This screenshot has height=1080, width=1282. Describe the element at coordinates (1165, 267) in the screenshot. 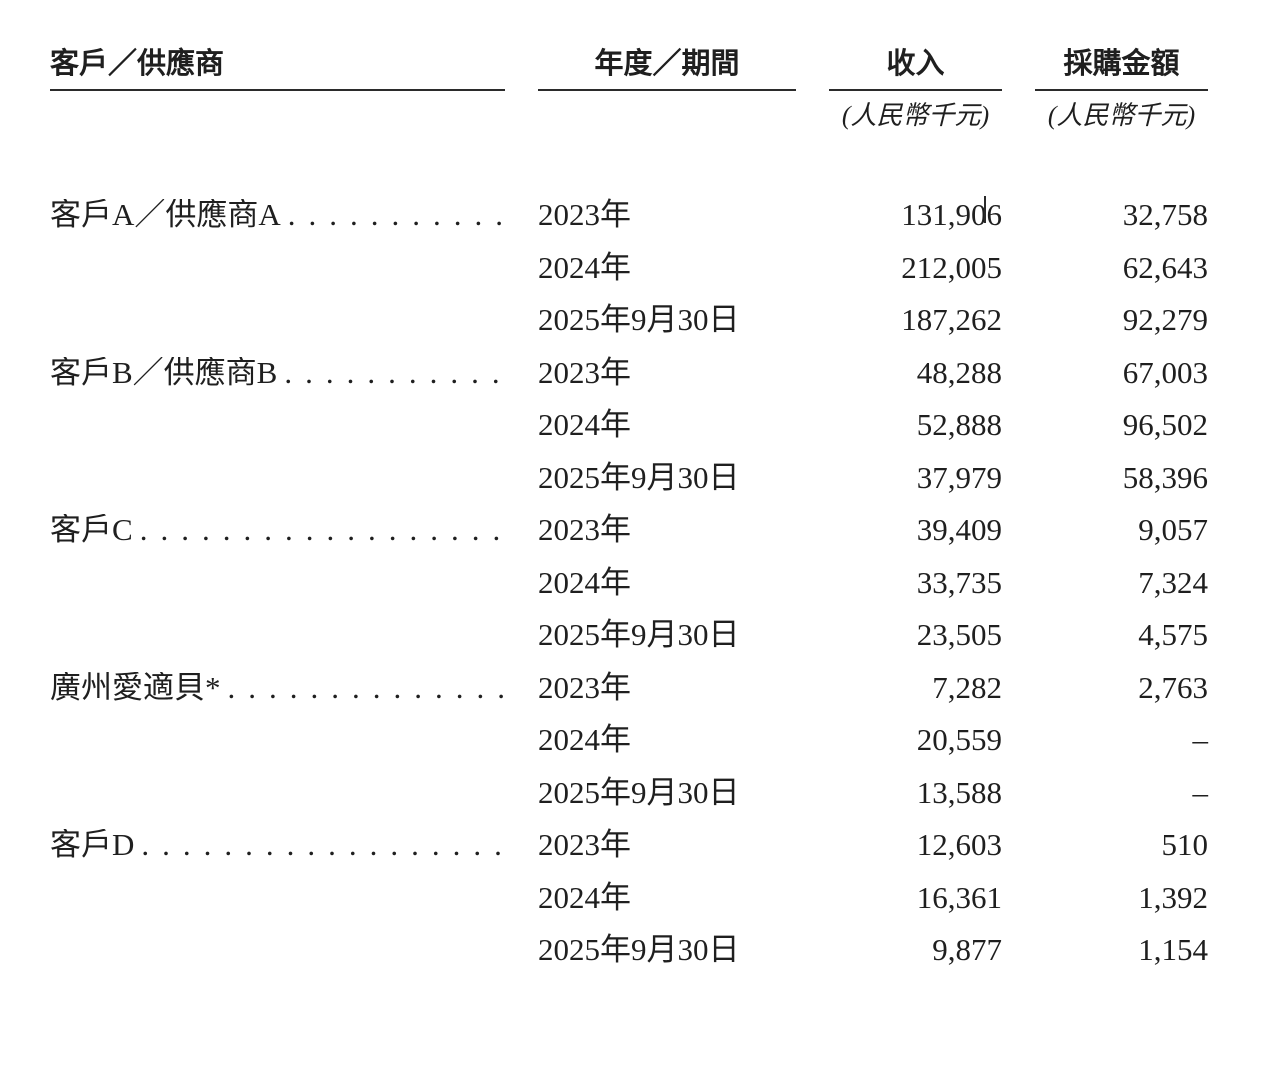

I see `purchase-value: 62,643` at that location.